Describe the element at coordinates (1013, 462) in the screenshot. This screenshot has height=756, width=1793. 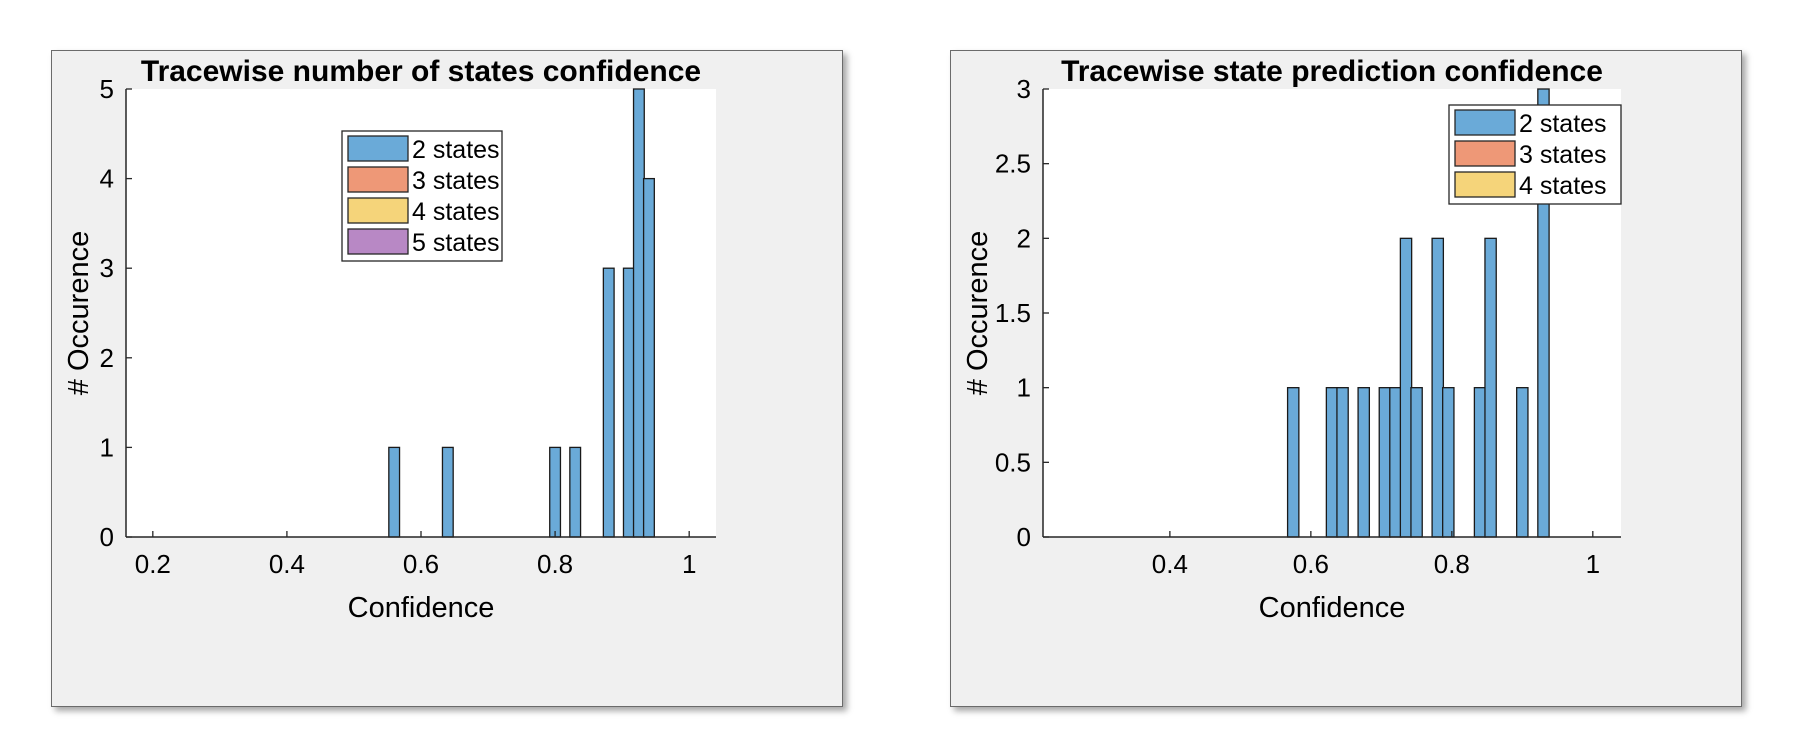
I see `y-tick-label: 0.5` at that location.